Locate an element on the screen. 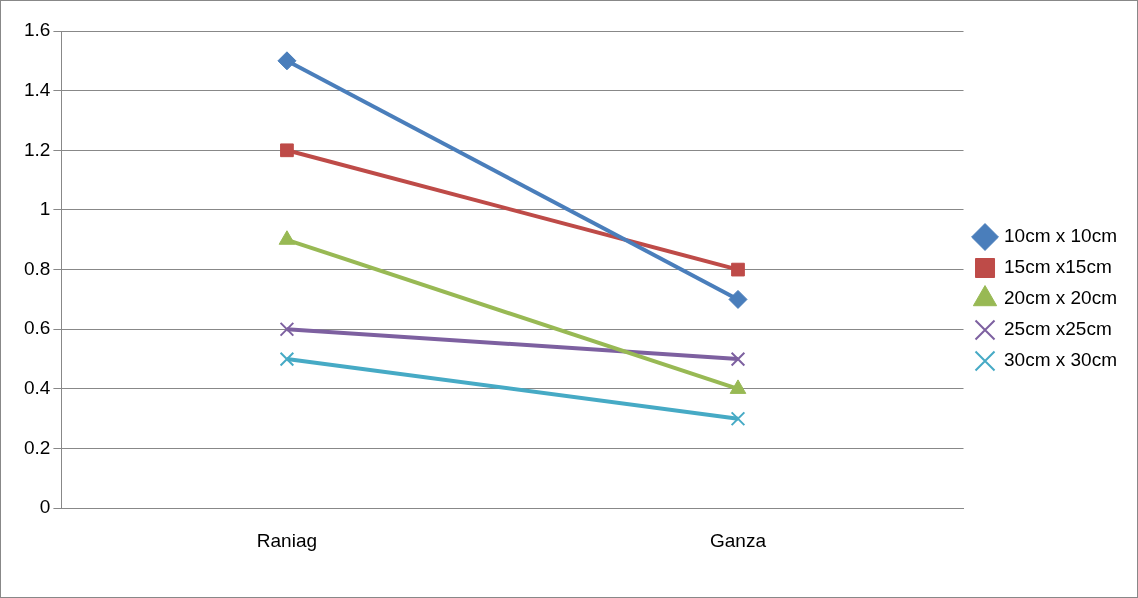 The height and width of the screenshot is (598, 1138). y-tick-label: 0.8 is located at coordinates (37, 268).